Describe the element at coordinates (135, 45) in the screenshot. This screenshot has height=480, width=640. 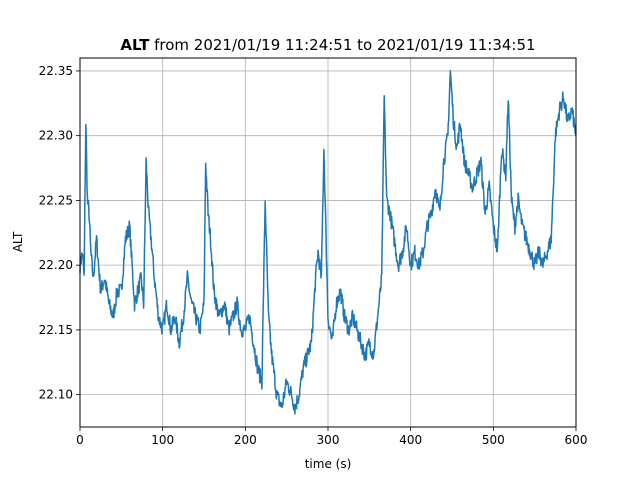
I see `title-variable: ALT` at that location.